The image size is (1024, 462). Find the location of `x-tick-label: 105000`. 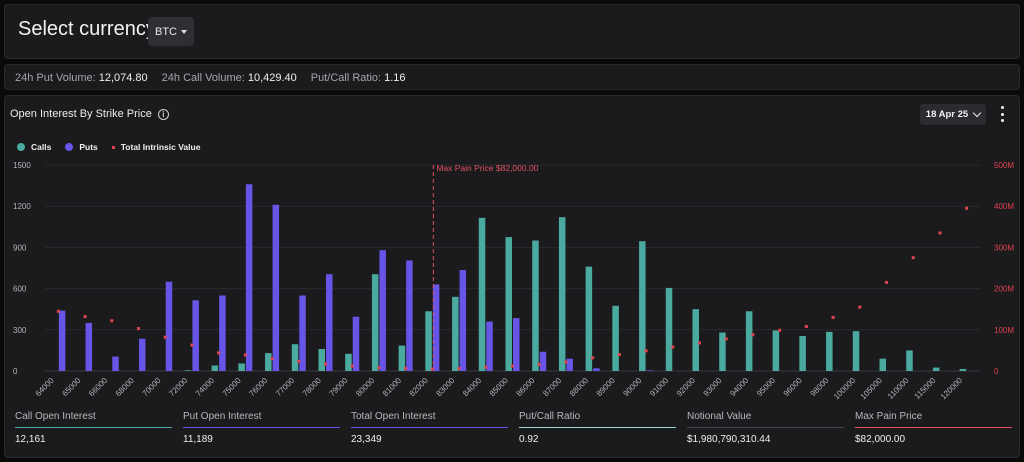

x-tick-label: 105000 is located at coordinates (872, 389).